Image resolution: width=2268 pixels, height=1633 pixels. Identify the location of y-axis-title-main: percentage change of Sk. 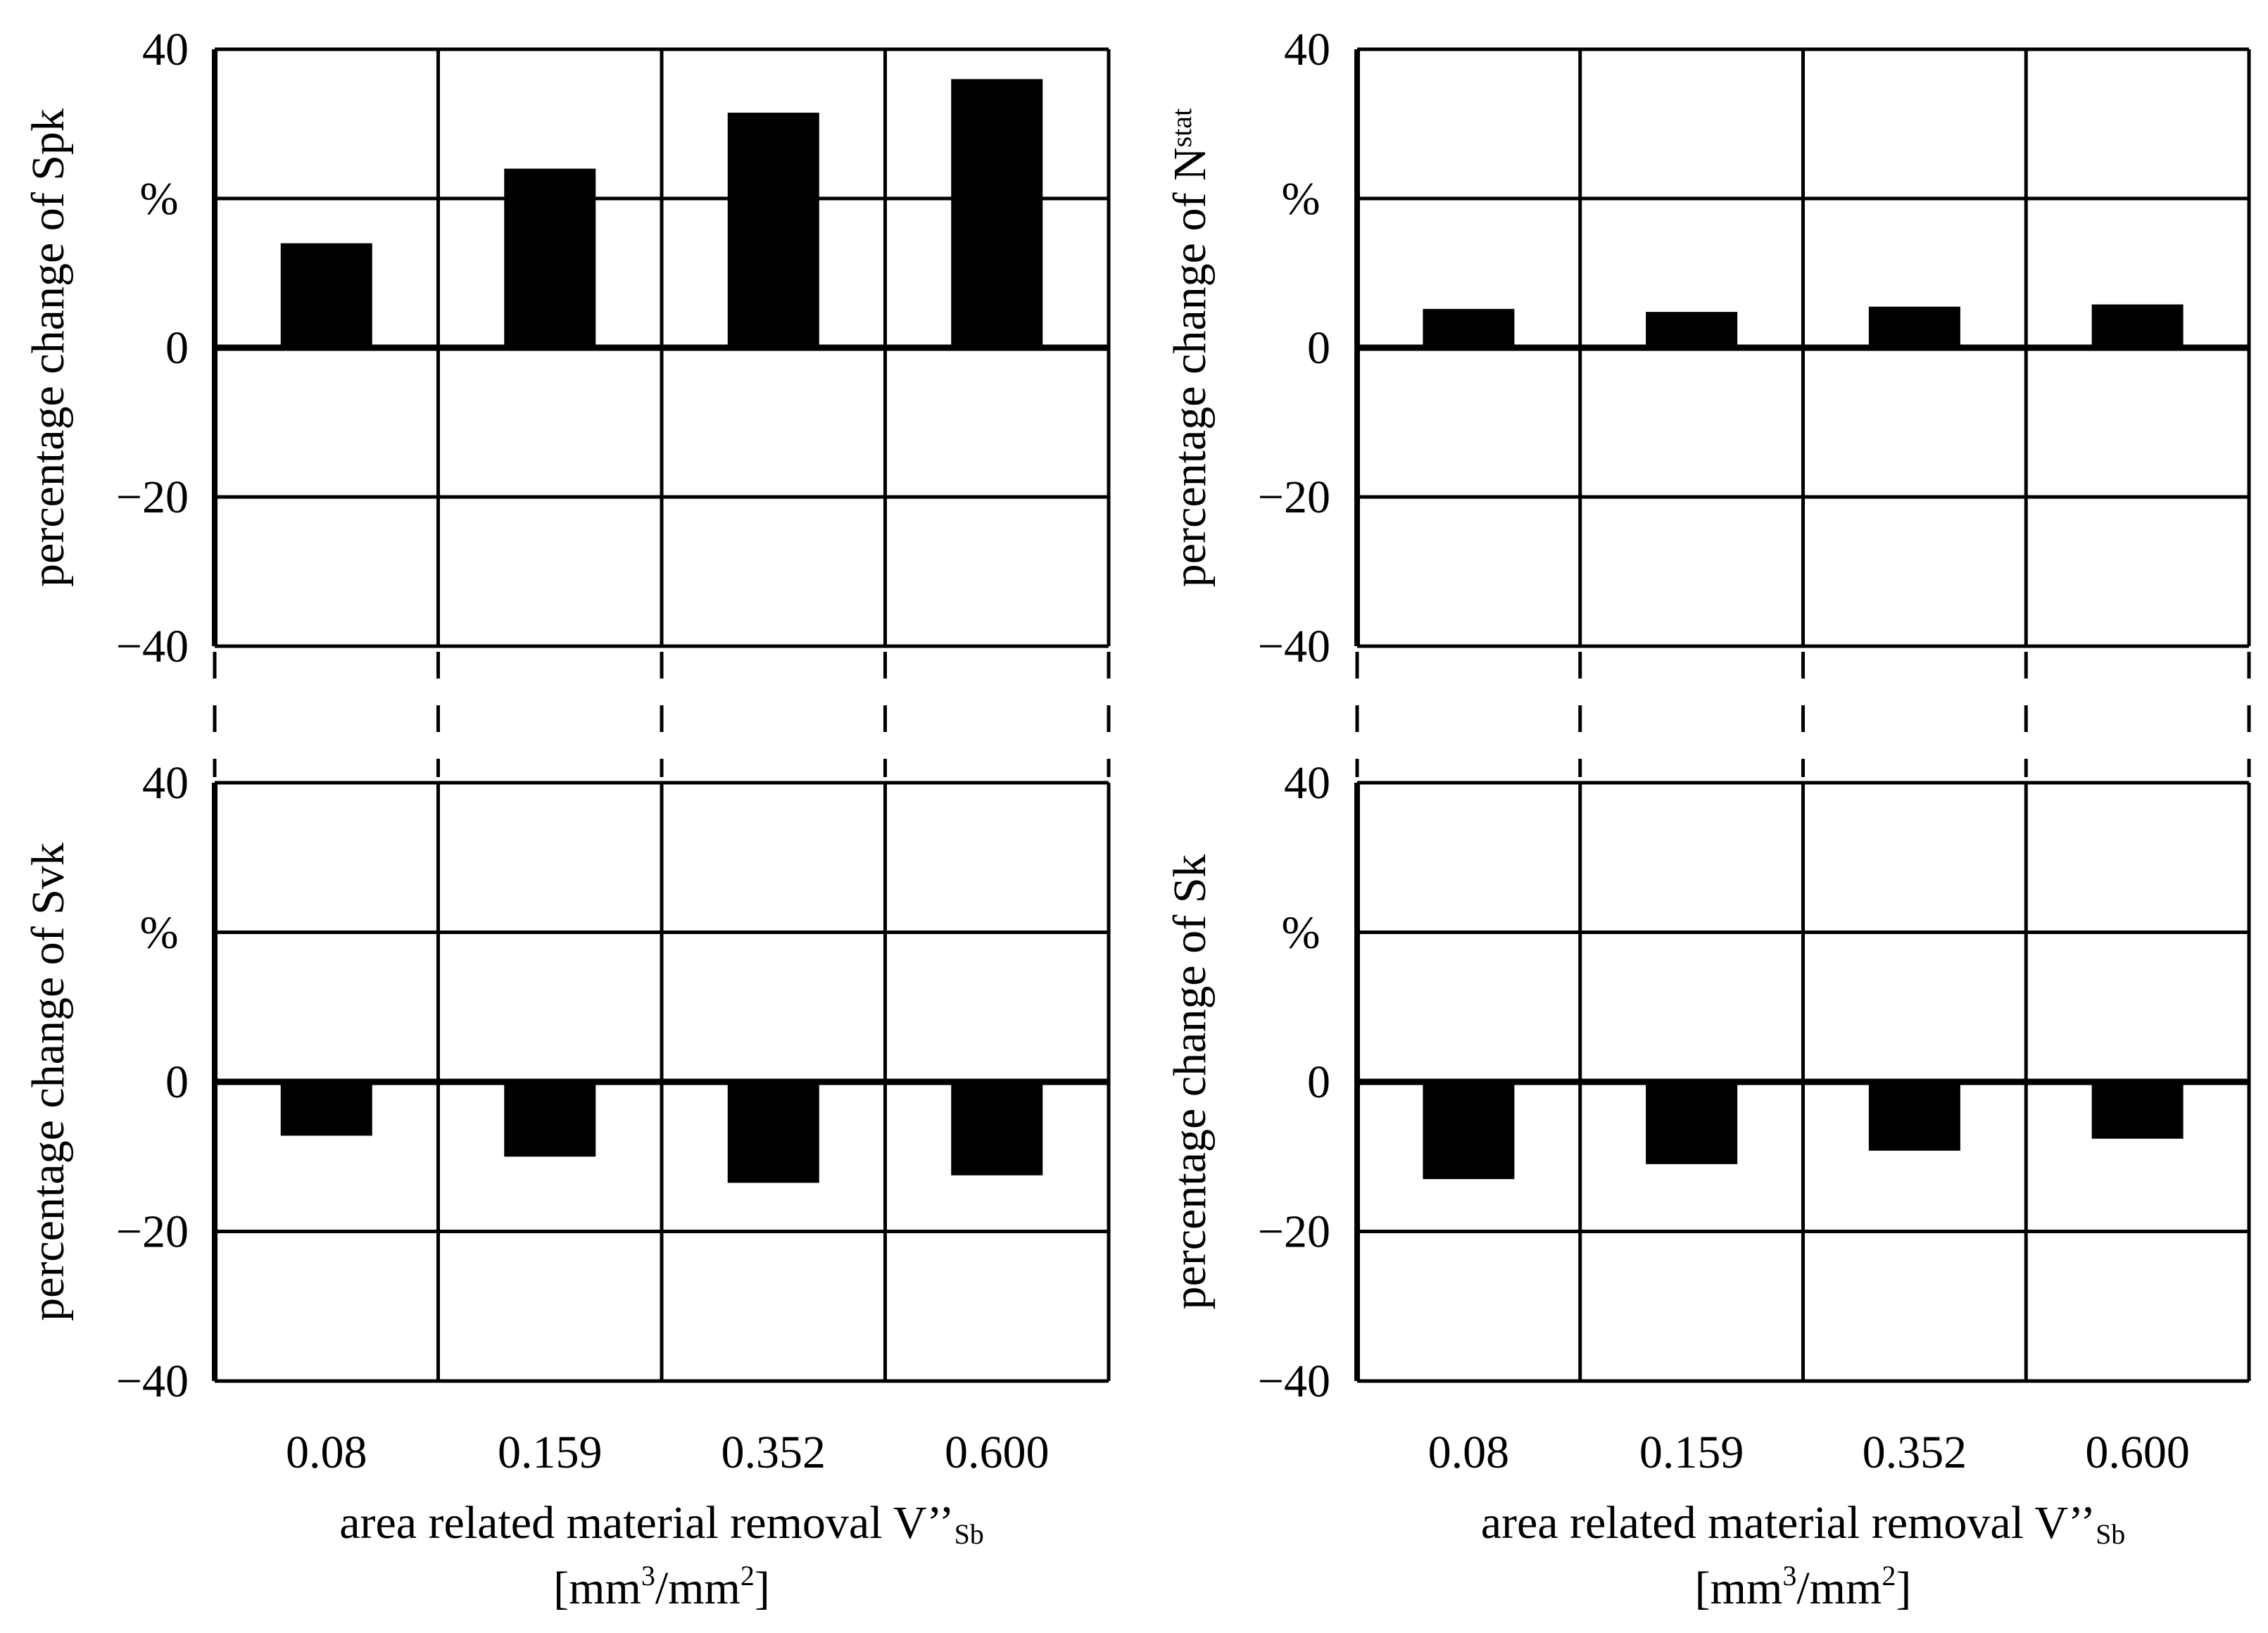
(1190, 1082).